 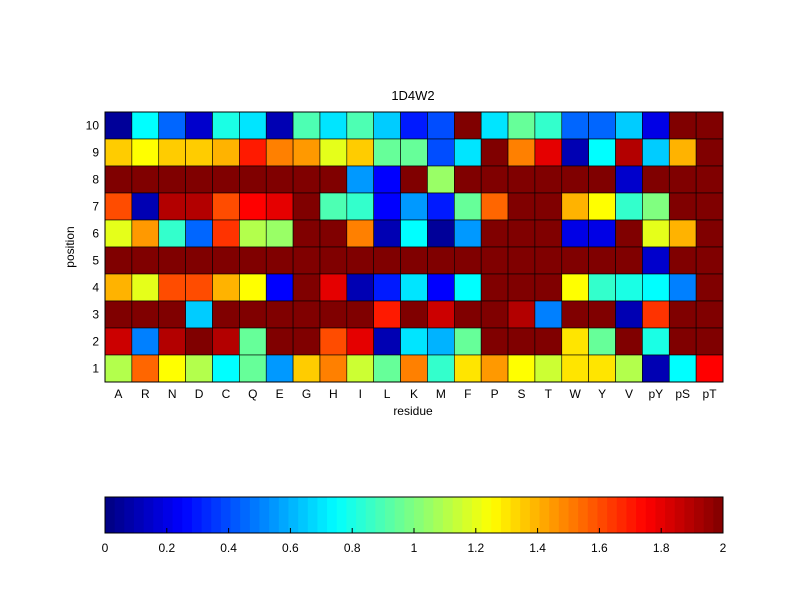 What do you see at coordinates (95, 369) in the screenshot?
I see `y-tick-label: 1` at bounding box center [95, 369].